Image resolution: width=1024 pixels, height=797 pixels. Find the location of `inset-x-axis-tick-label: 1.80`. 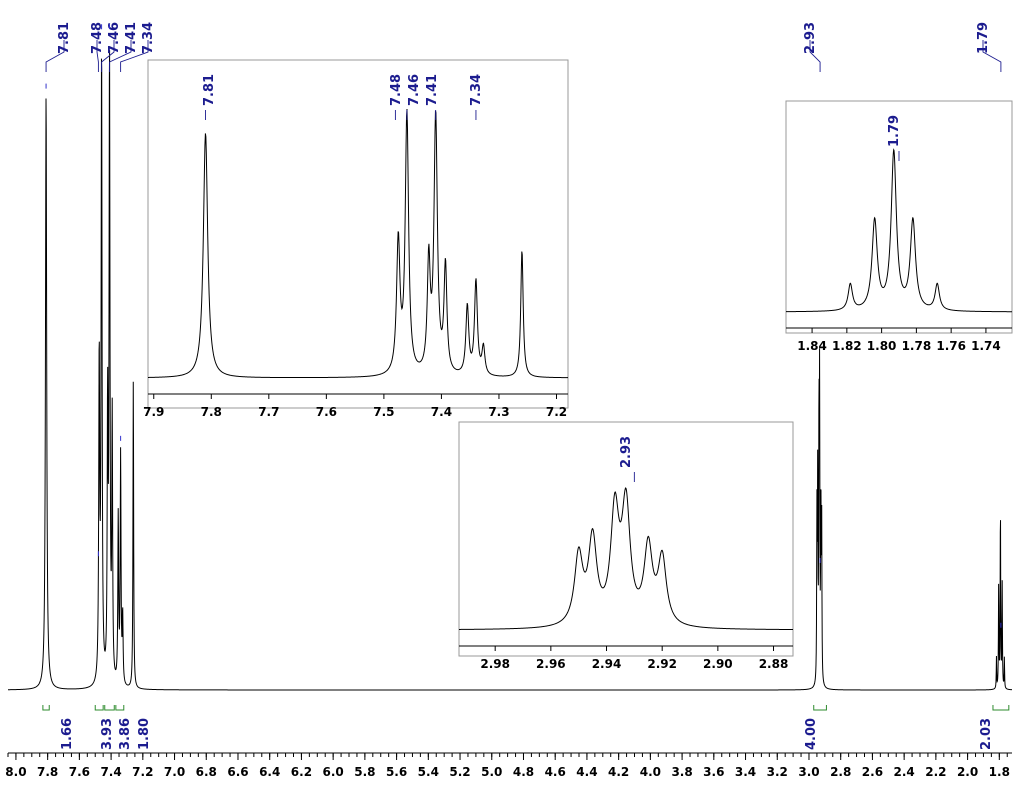

inset-x-axis-tick-label: 1.80 is located at coordinates (882, 346).